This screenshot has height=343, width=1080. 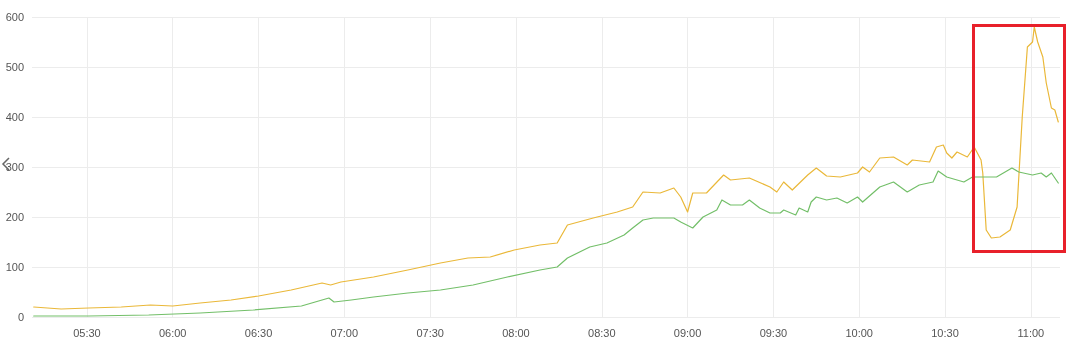 What do you see at coordinates (773, 332) in the screenshot?
I see `x-tick-label: 09:30` at bounding box center [773, 332].